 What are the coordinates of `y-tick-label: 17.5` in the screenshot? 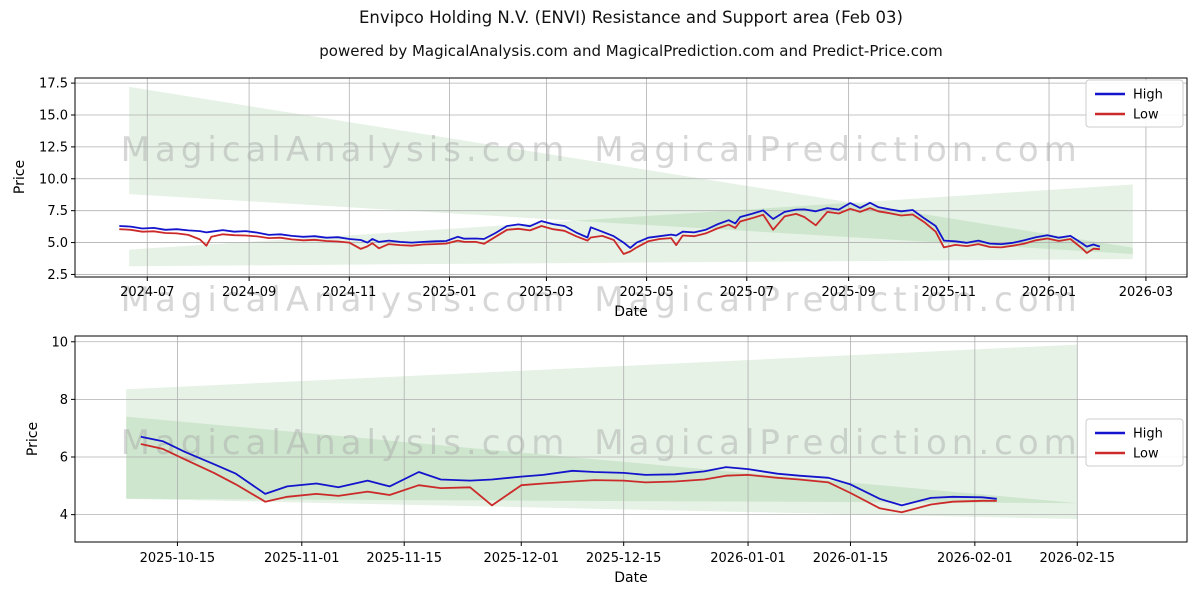 It's located at (53, 84).